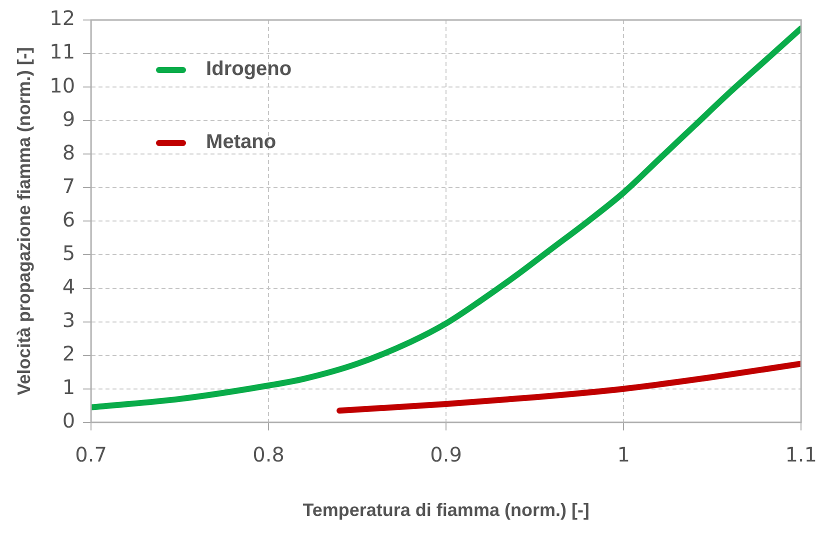 This screenshot has height=536, width=831. Describe the element at coordinates (241, 142) in the screenshot. I see `legend-label: Metano` at that location.